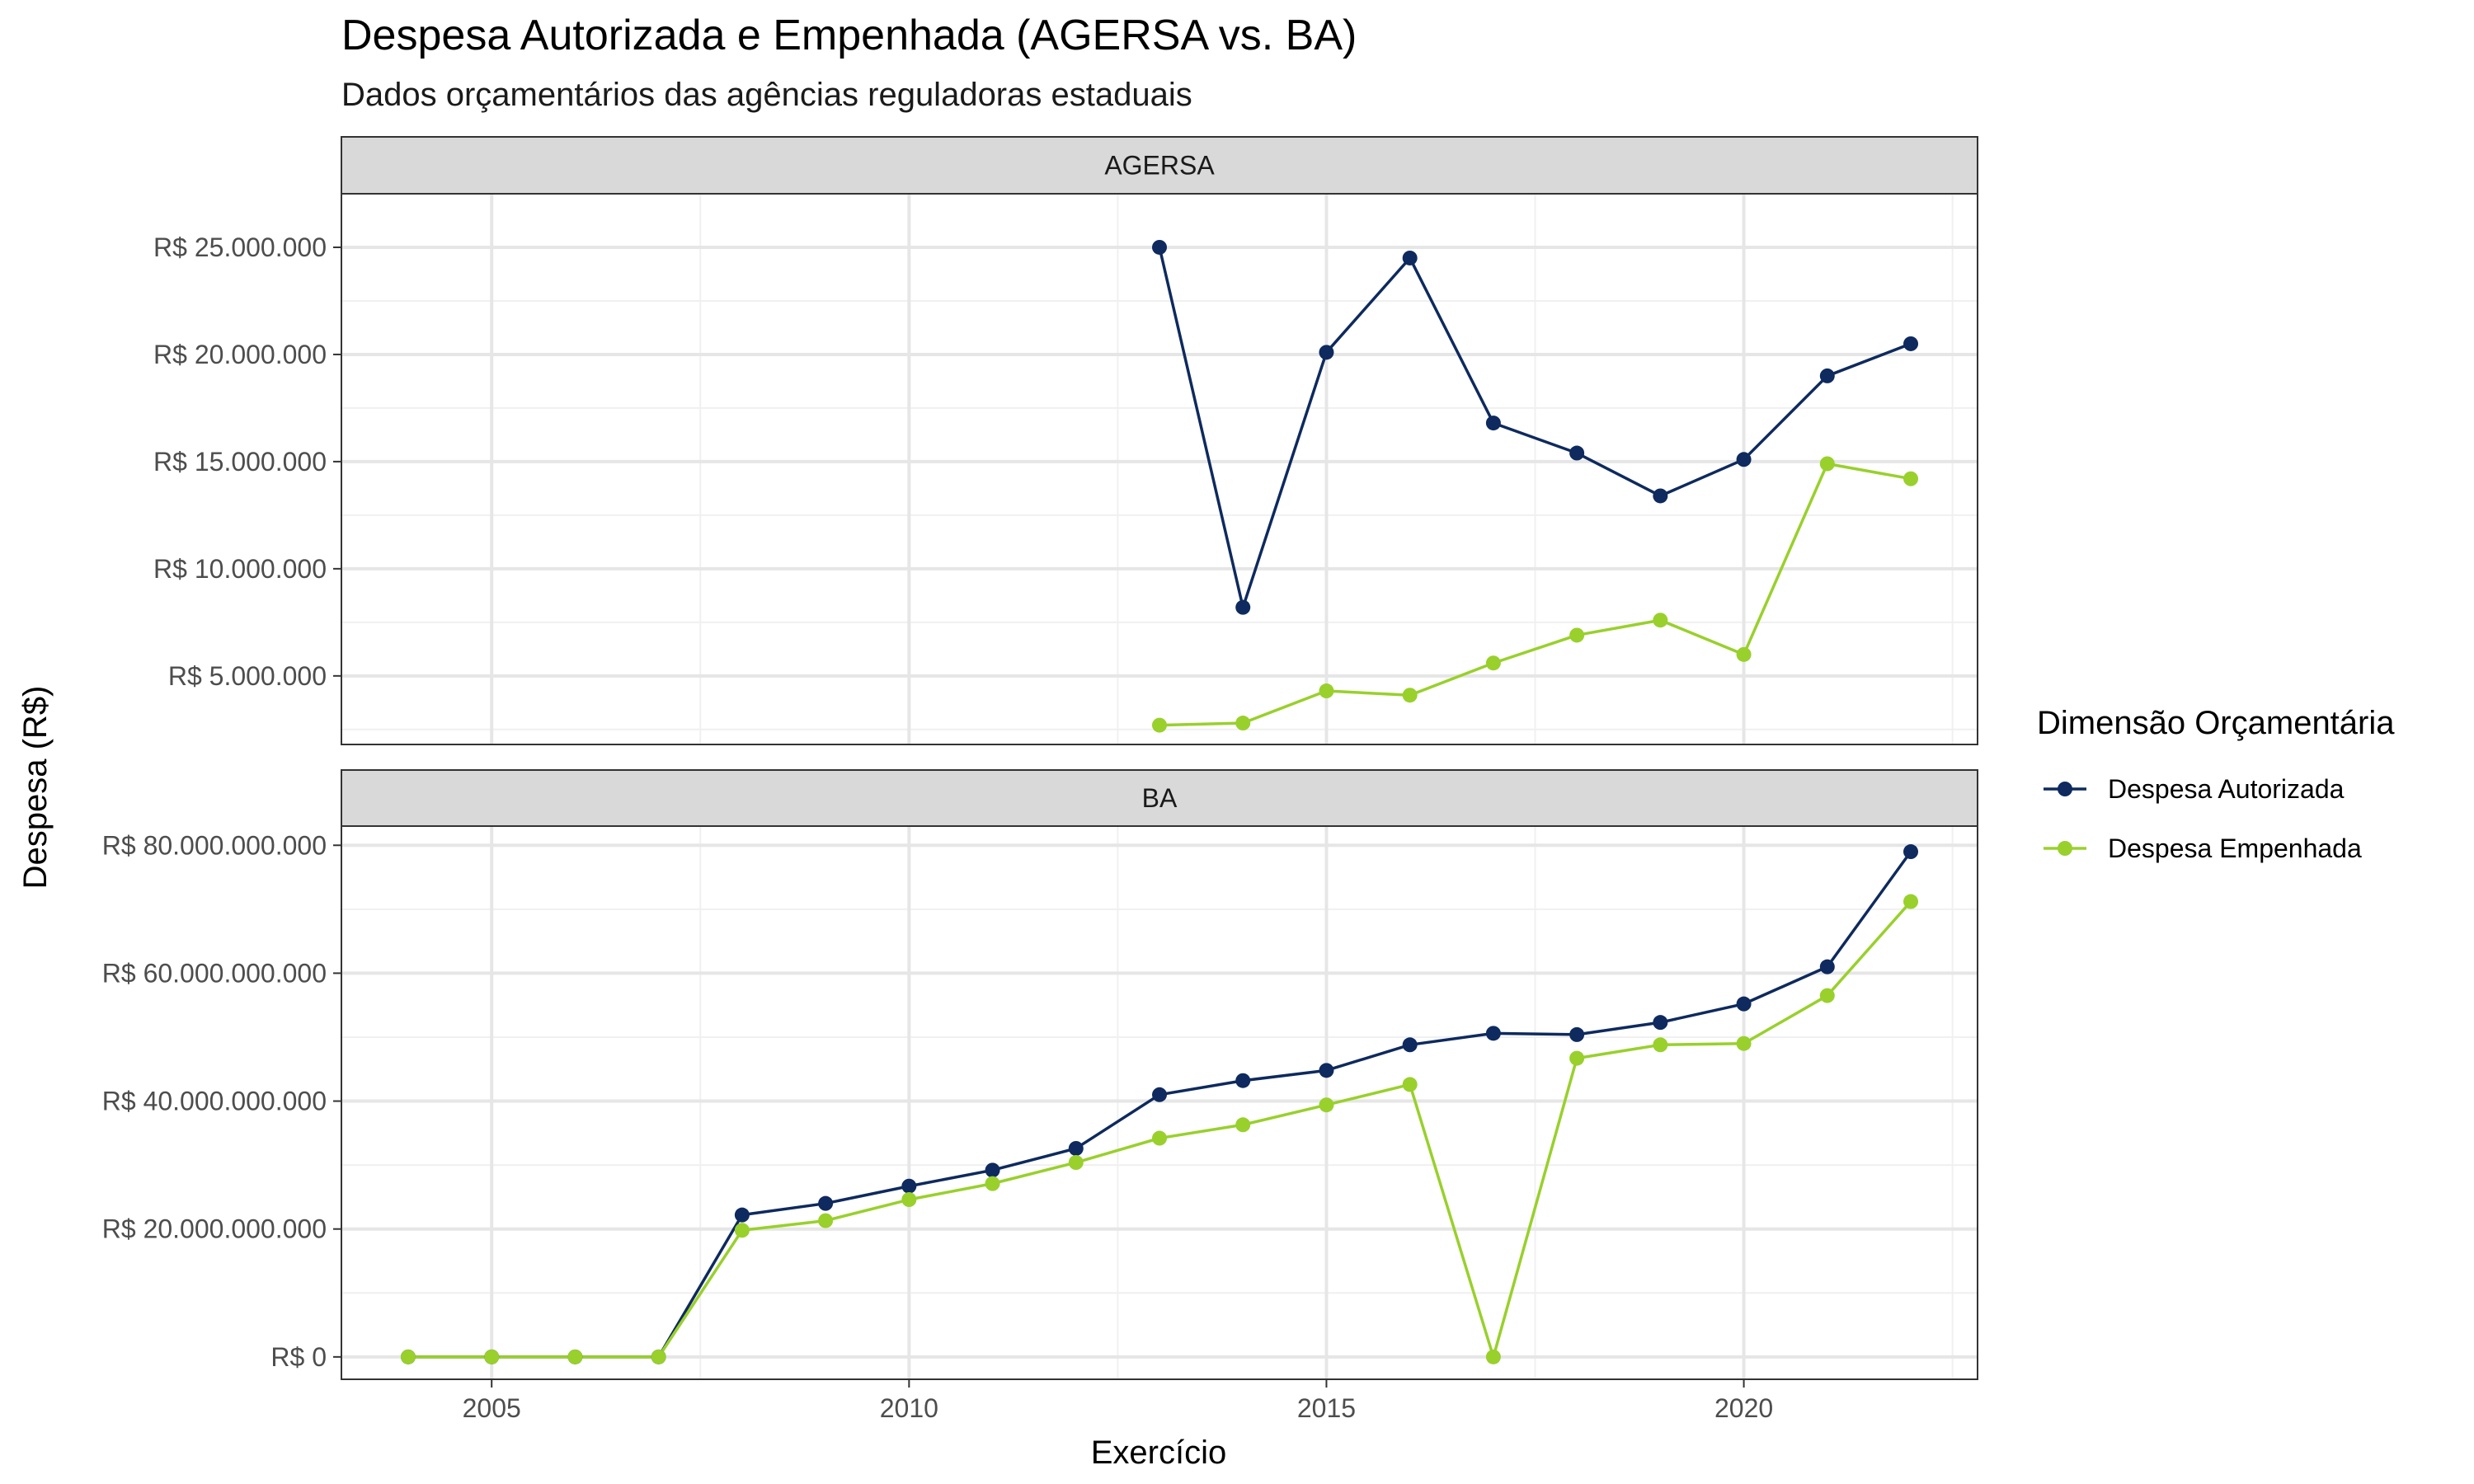  What do you see at coordinates (240, 569) in the screenshot?
I see `y-tick-label: R$ 10.000.000` at bounding box center [240, 569].